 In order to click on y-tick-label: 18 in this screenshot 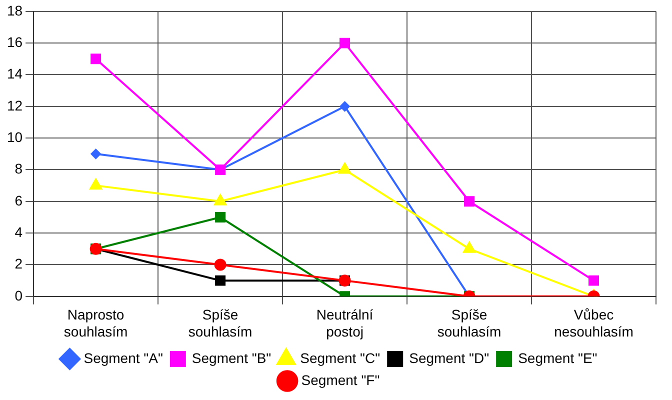, I will do `click(14, 10)`.